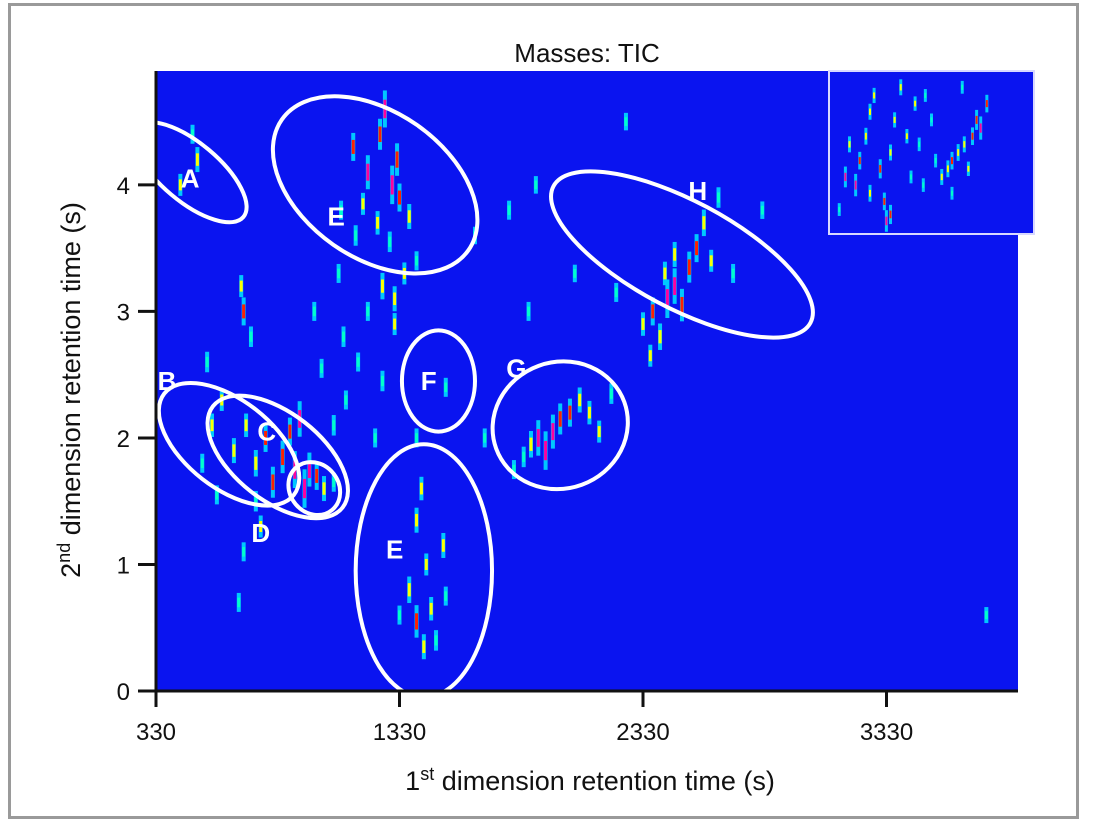 The width and height of the screenshot is (1095, 824). What do you see at coordinates (190, 179) in the screenshot?
I see `region-label-a: A` at bounding box center [190, 179].